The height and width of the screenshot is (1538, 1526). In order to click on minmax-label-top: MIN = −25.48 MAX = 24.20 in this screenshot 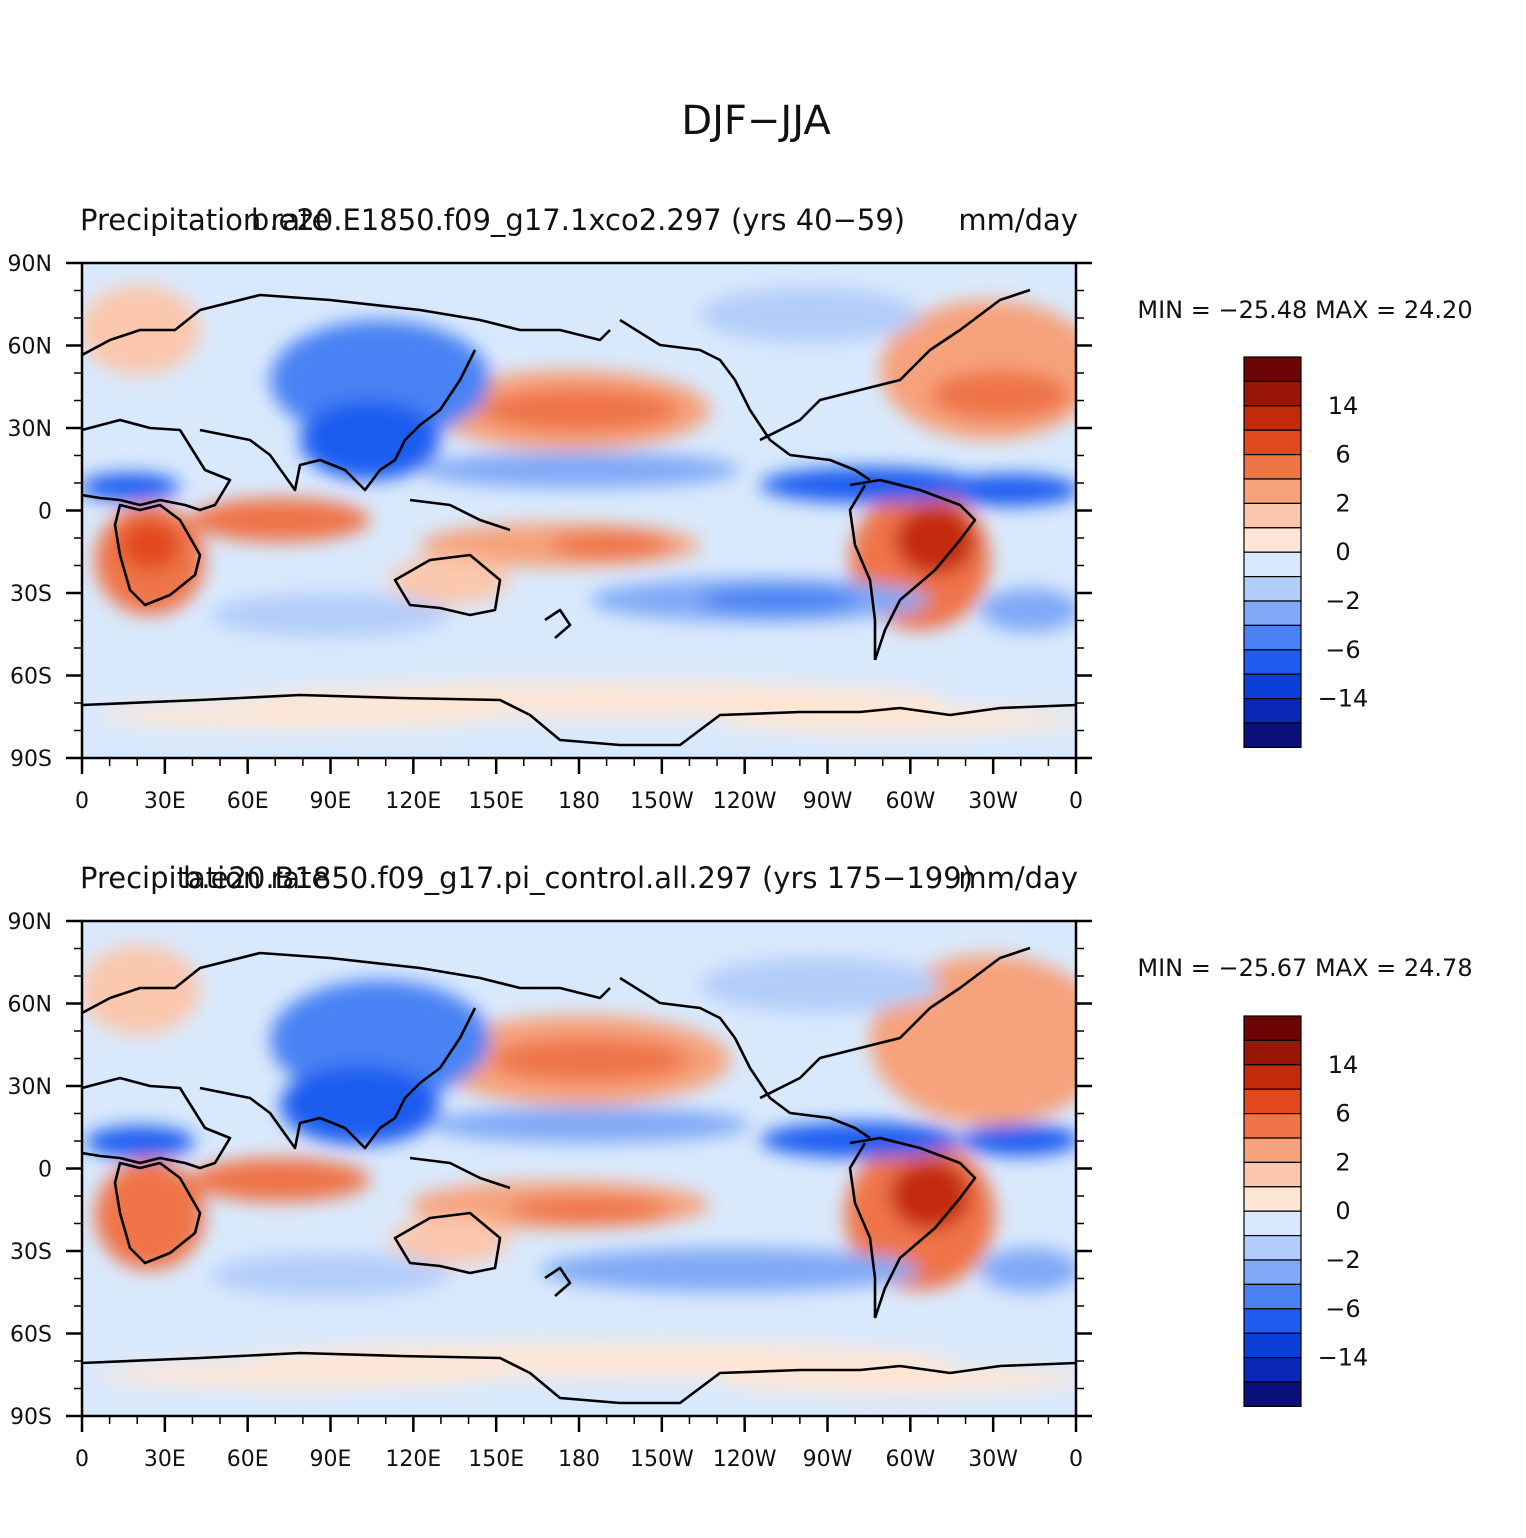, I will do `click(1304, 310)`.